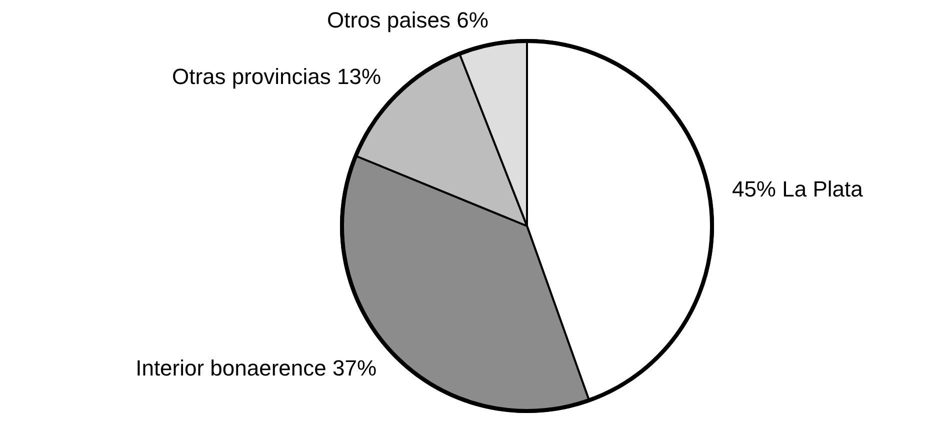 The width and height of the screenshot is (946, 423). I want to click on slice-label: Interior bonaerence 37%, so click(256, 368).